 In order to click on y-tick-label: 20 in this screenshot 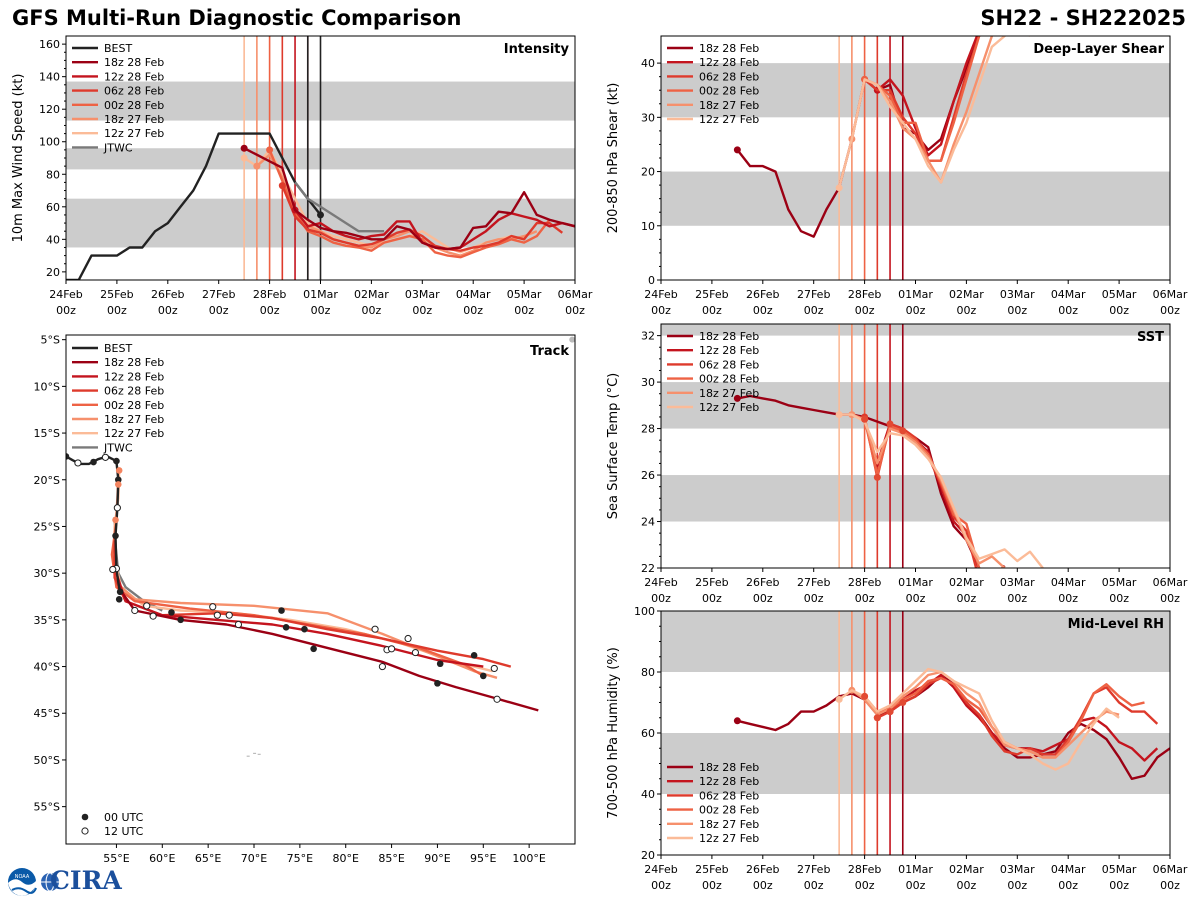, I will do `click(648, 172)`.